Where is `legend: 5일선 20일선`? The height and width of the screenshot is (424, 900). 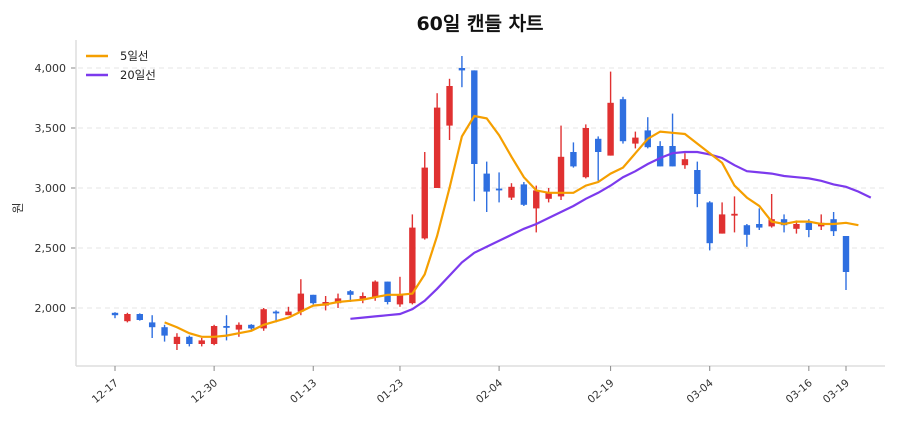
legend: 5일선 20일선 is located at coordinates (121, 65).